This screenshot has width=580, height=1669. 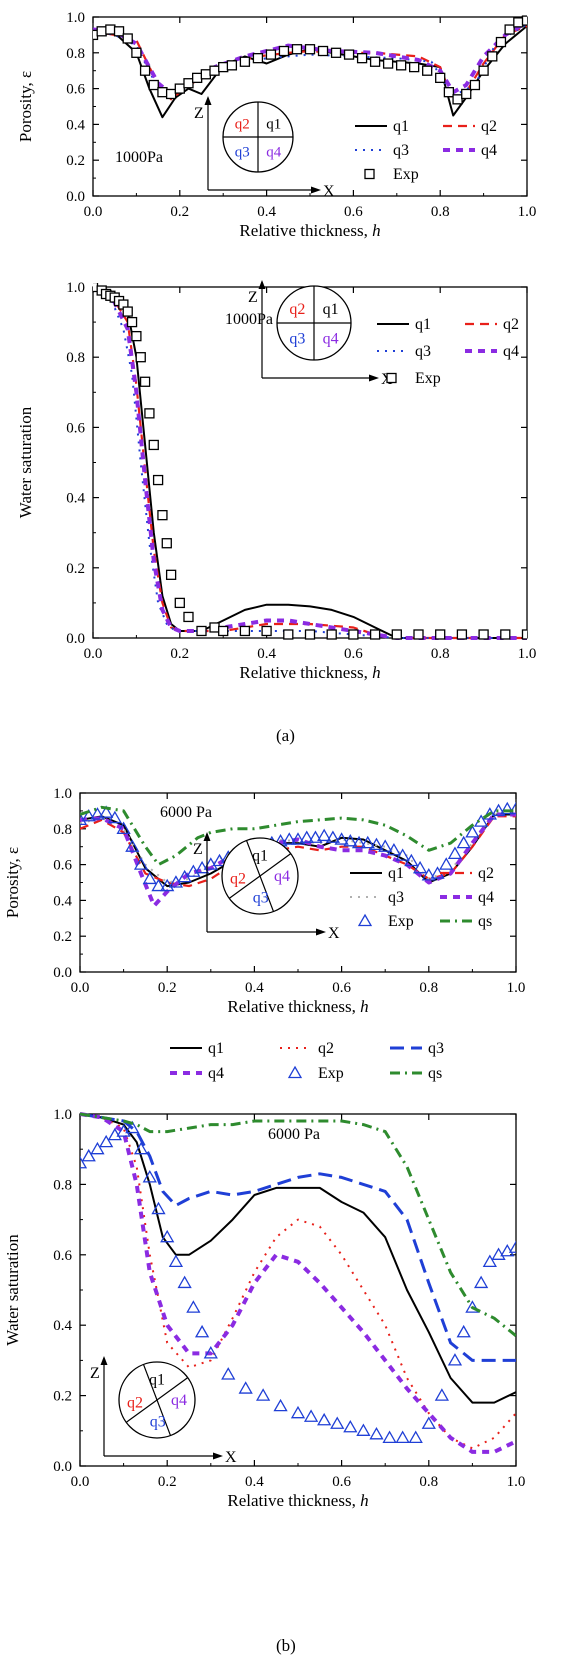 I want to click on series-line, so click(x=298, y=860).